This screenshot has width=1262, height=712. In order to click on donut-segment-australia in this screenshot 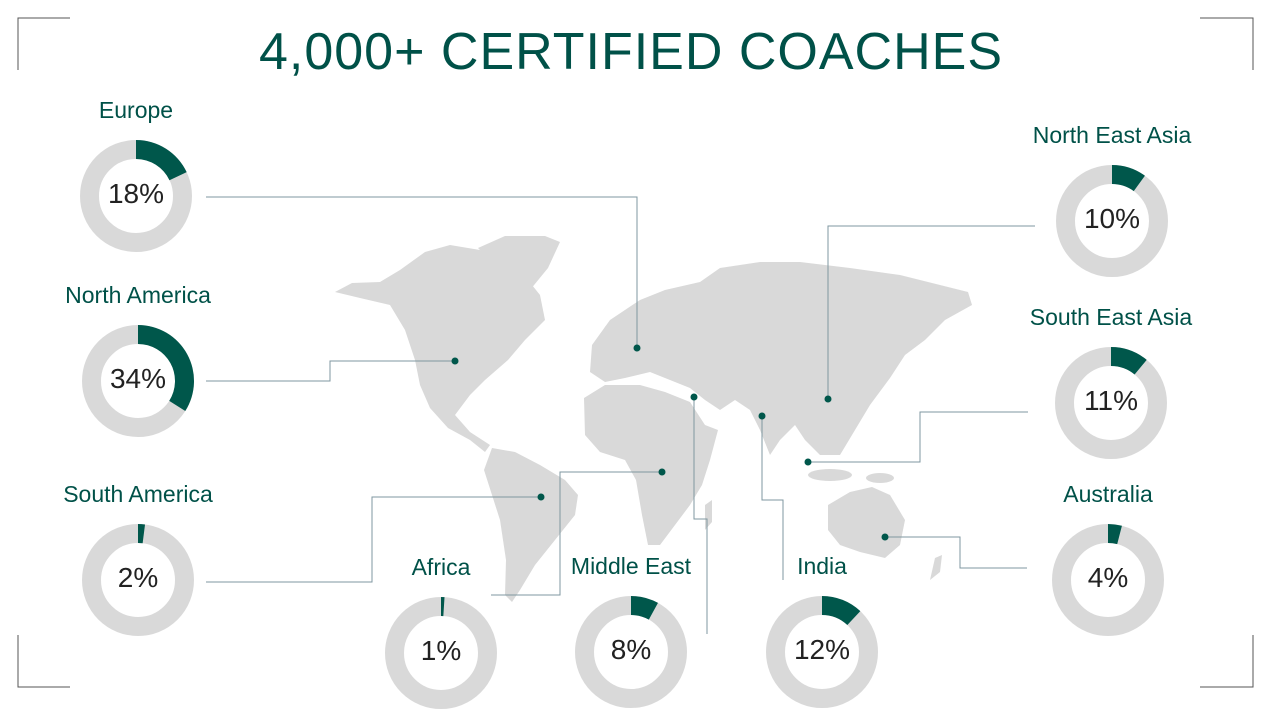, I will do `click(1115, 534)`.